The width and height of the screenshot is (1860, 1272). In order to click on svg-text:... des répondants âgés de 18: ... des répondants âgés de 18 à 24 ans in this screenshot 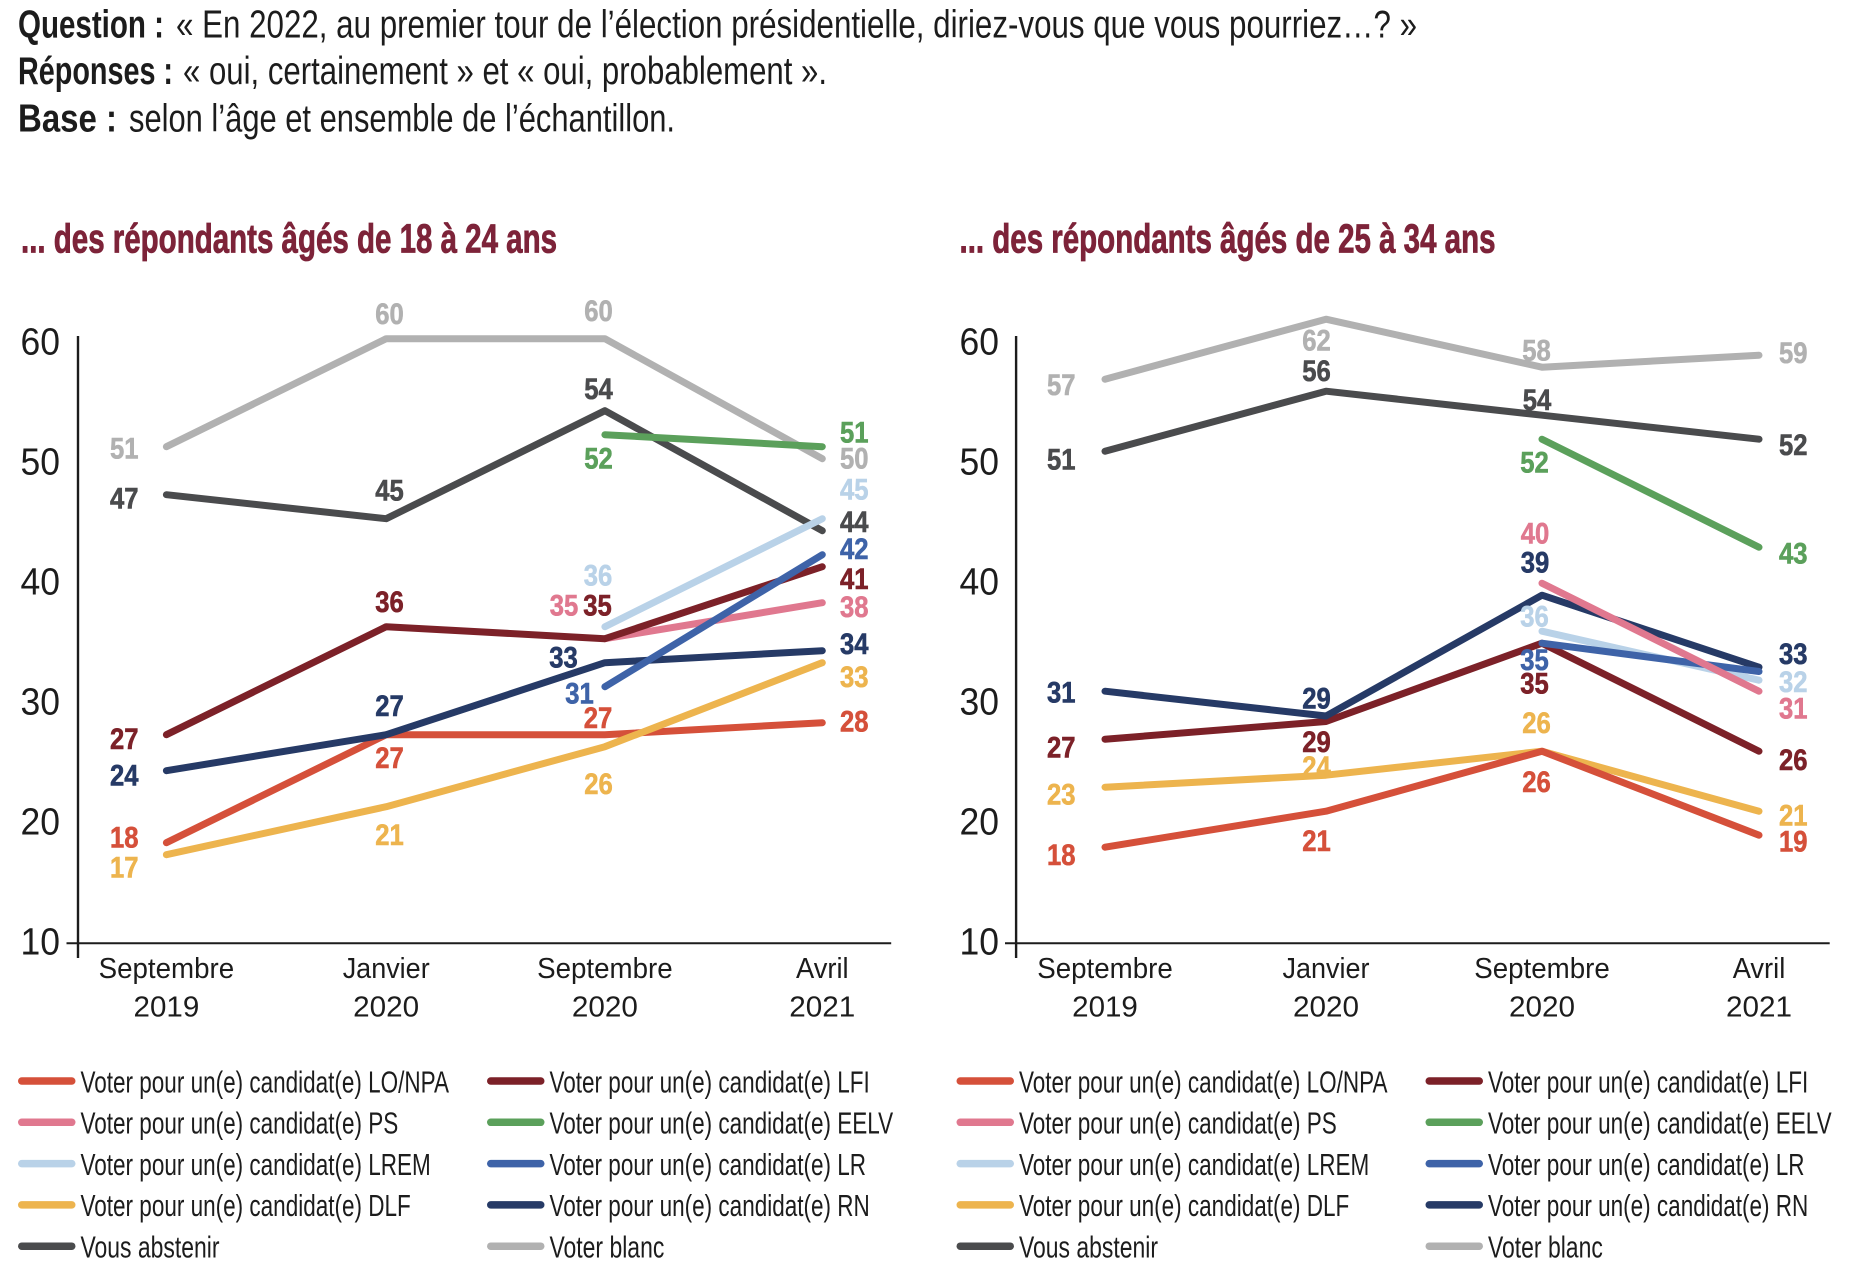, I will do `click(289, 239)`.